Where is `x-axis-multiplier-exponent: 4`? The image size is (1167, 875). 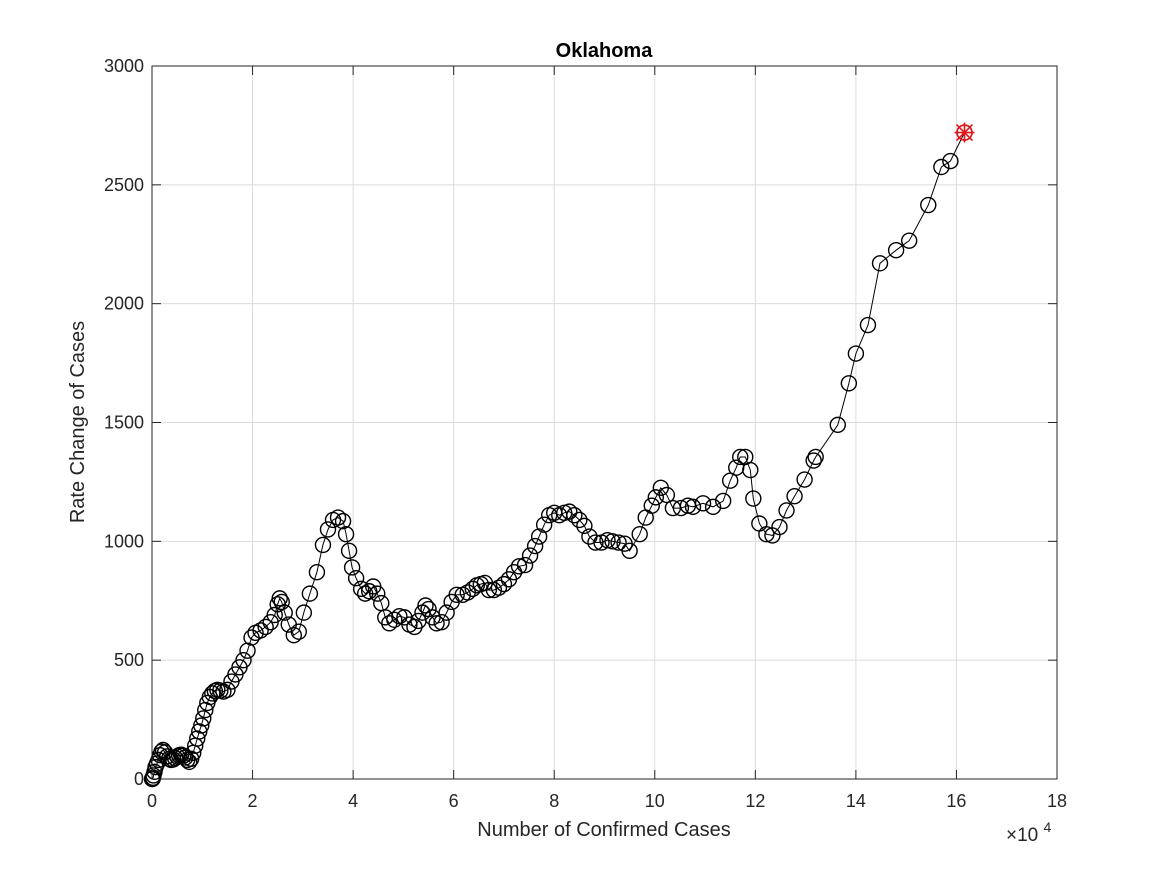
x-axis-multiplier-exponent: 4 is located at coordinates (1048, 827).